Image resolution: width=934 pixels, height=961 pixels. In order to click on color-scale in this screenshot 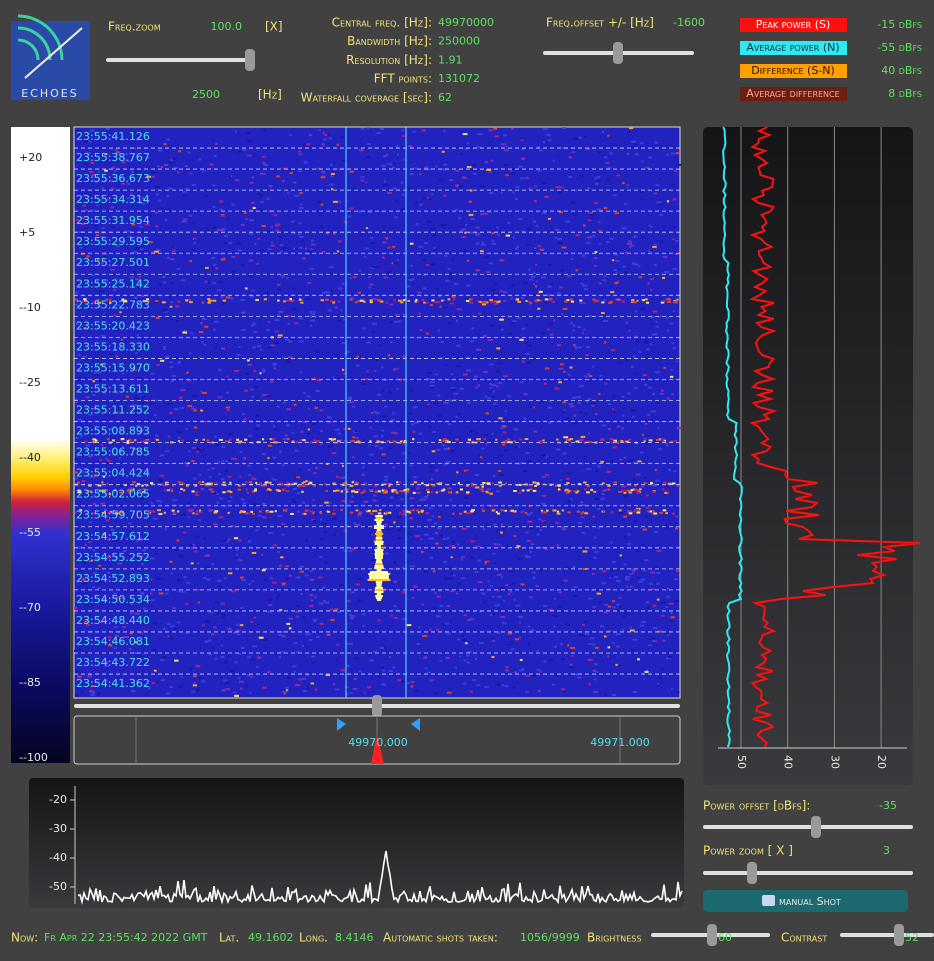, I will do `click(40, 445)`.